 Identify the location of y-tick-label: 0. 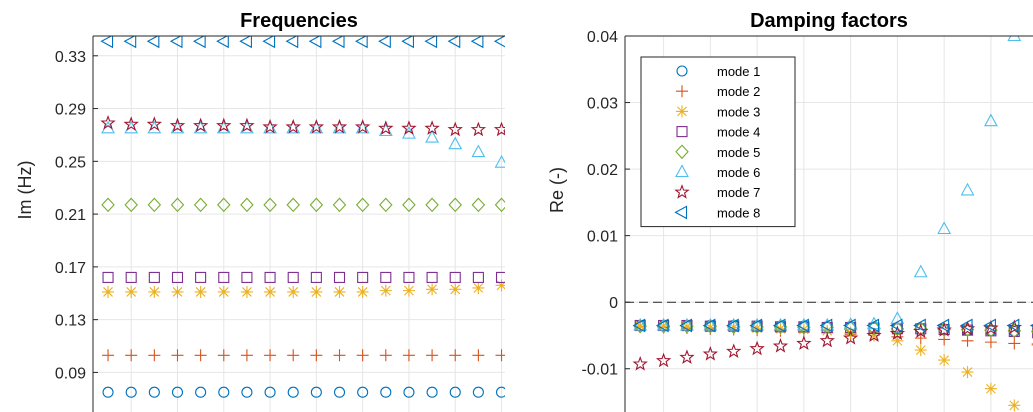
(613, 303).